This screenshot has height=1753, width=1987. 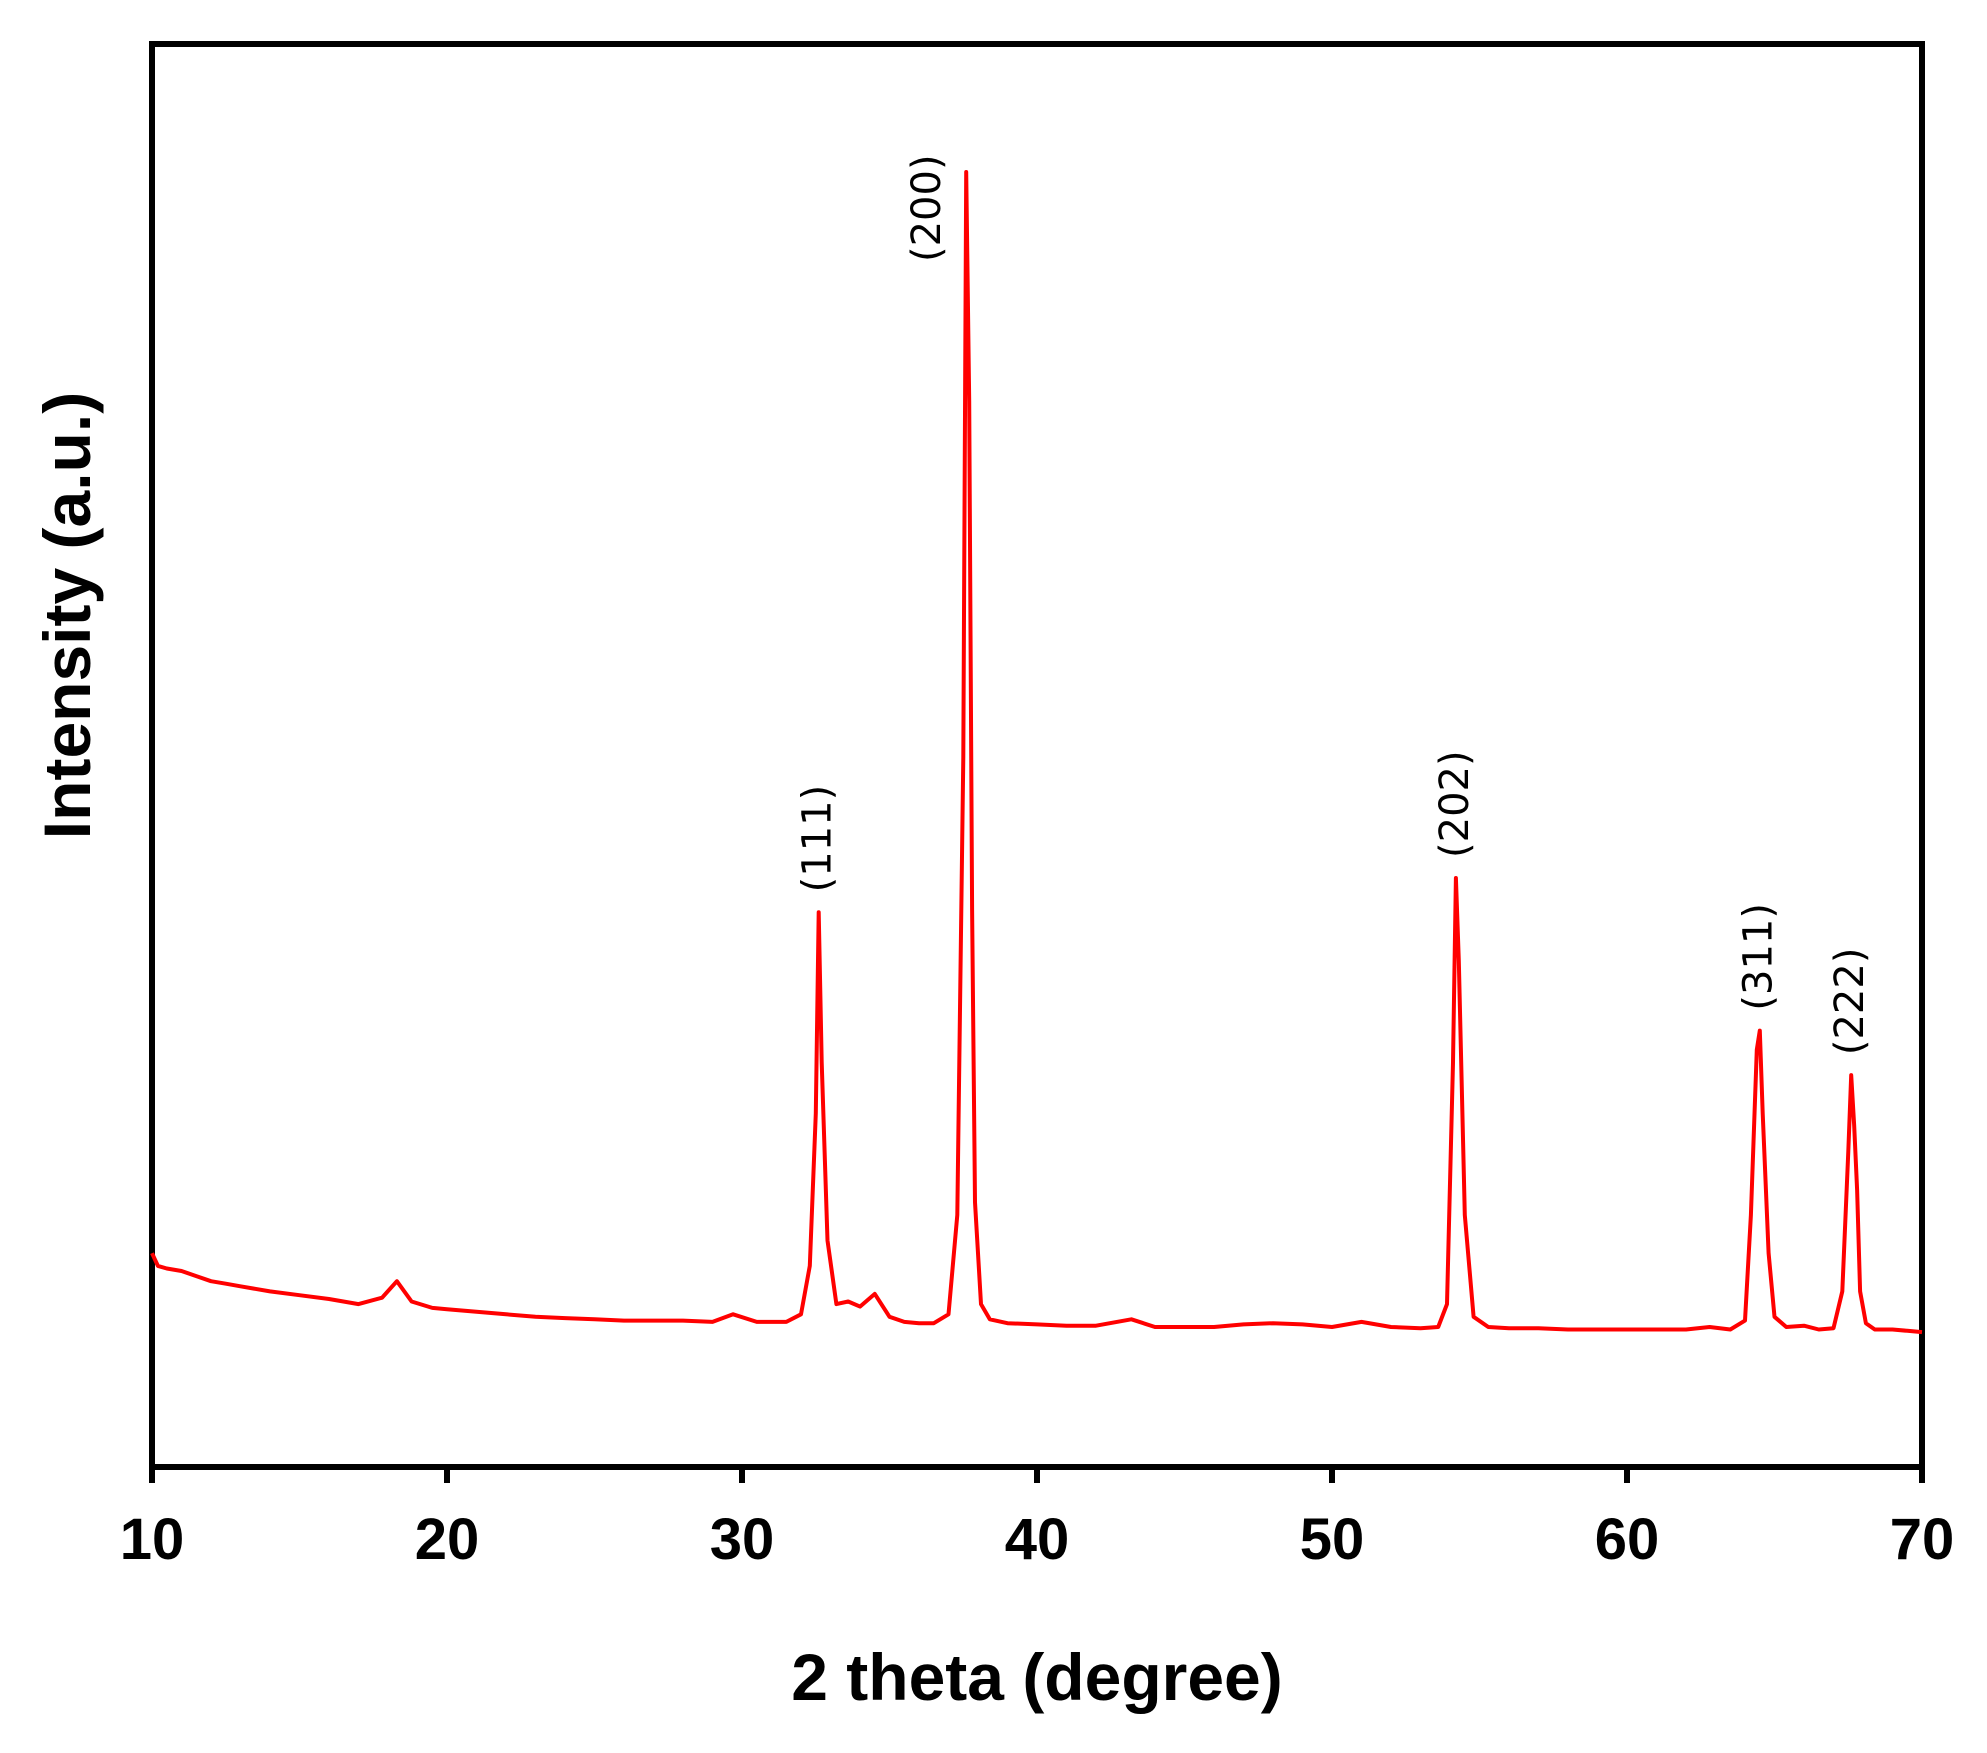 I want to click on peak-annotation: (311), so click(x=1759, y=957).